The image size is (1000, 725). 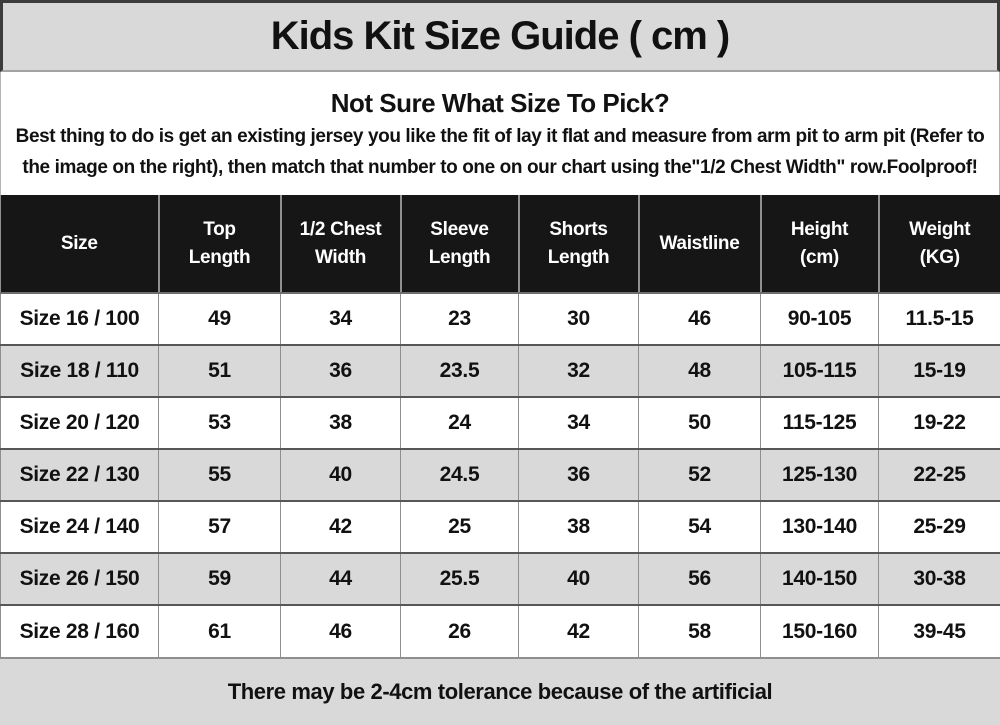 What do you see at coordinates (819, 370) in the screenshot?
I see `table-cell: 105-115` at bounding box center [819, 370].